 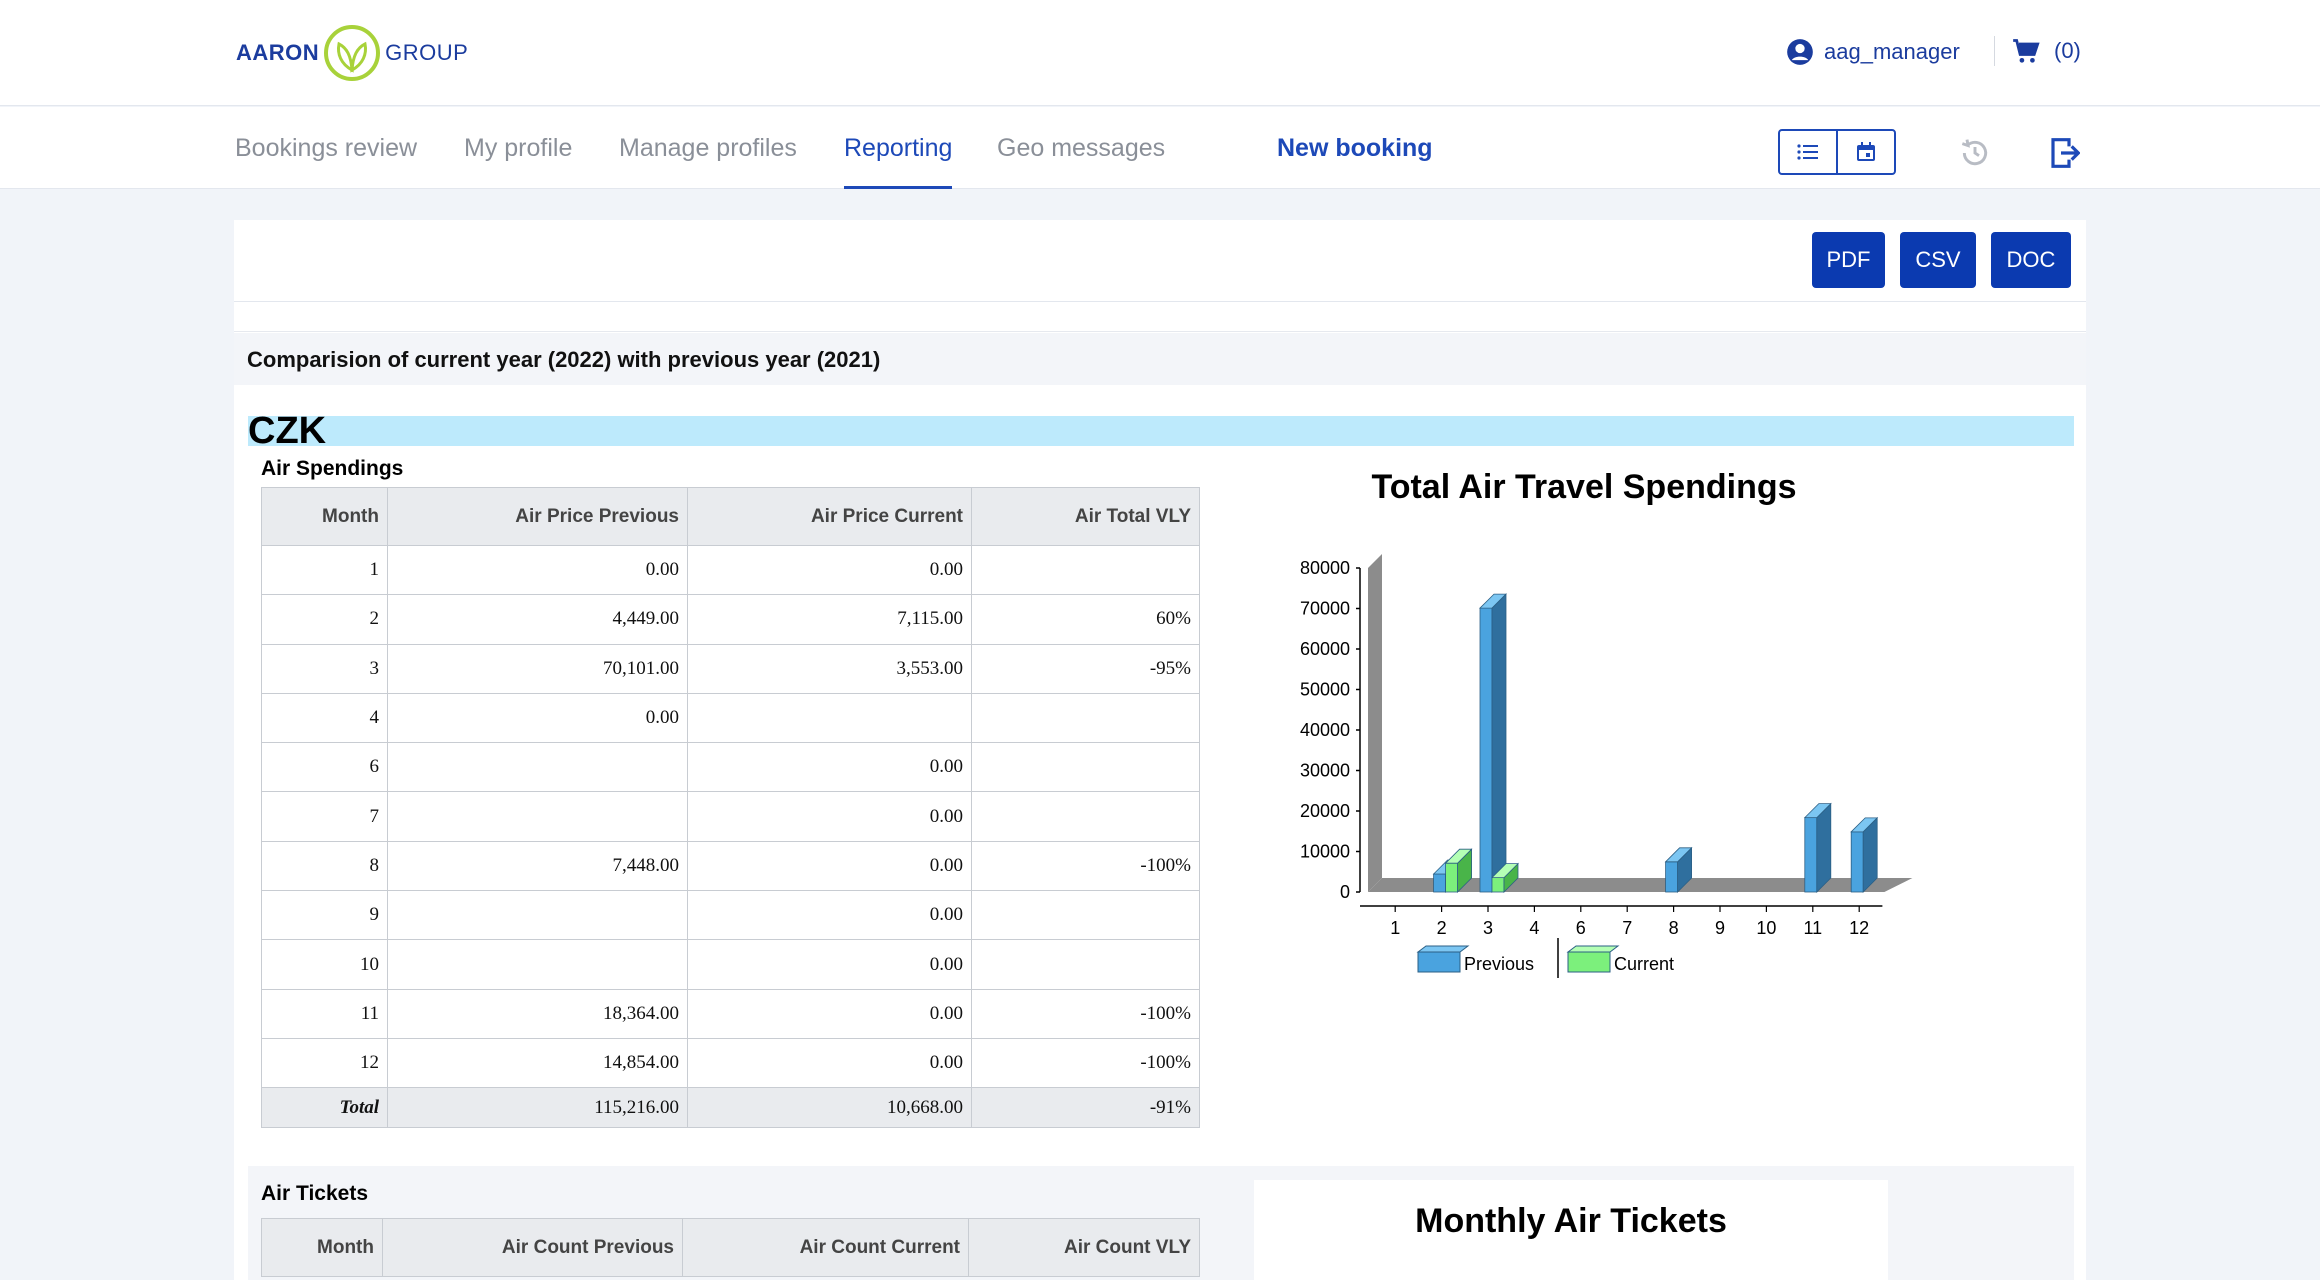 What do you see at coordinates (1800, 52) in the screenshot?
I see `user-circle-icon` at bounding box center [1800, 52].